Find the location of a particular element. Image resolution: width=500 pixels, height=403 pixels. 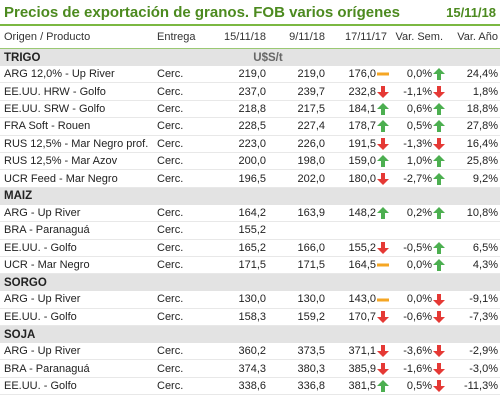

price-year-ago-value: 180,0 is located at coordinates (362, 178).